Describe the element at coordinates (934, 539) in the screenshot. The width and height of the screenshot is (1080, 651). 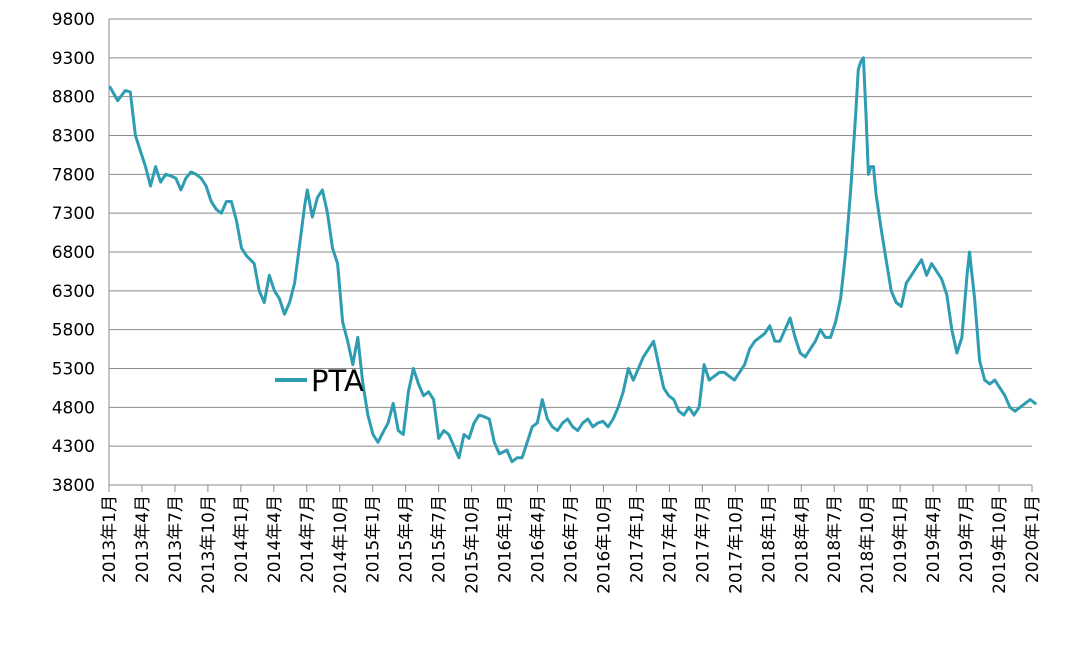
I see `x-tick-label: 2019年4月` at that location.